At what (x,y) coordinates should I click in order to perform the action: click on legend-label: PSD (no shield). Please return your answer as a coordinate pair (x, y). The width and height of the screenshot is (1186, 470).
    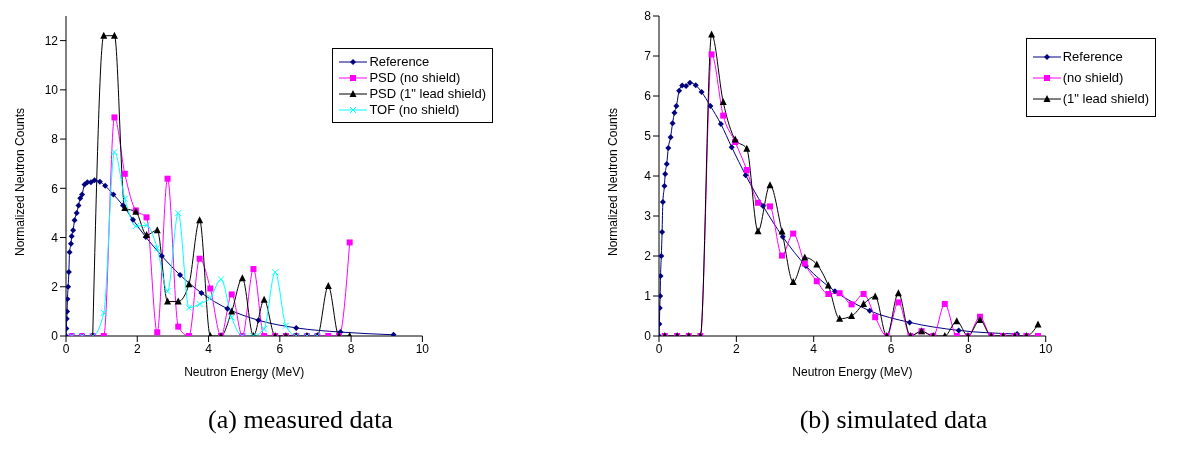
    Looking at the image, I should click on (415, 77).